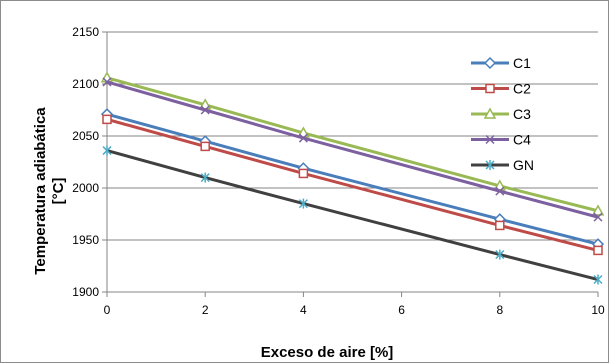 Image resolution: width=609 pixels, height=363 pixels. I want to click on x-tick-label-0: 0, so click(107, 310).